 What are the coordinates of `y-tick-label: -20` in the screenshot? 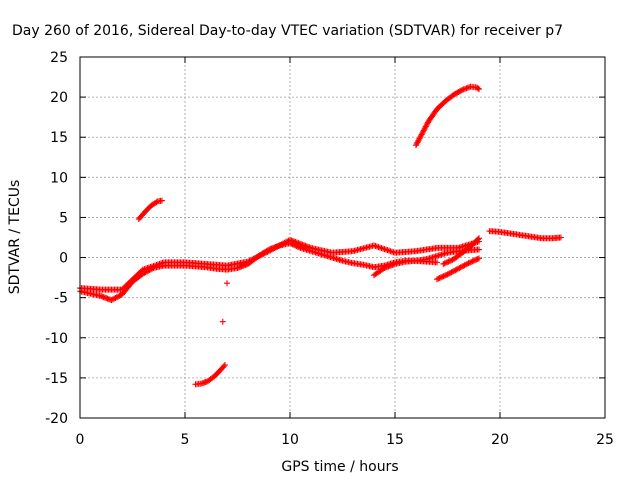 It's located at (56, 419).